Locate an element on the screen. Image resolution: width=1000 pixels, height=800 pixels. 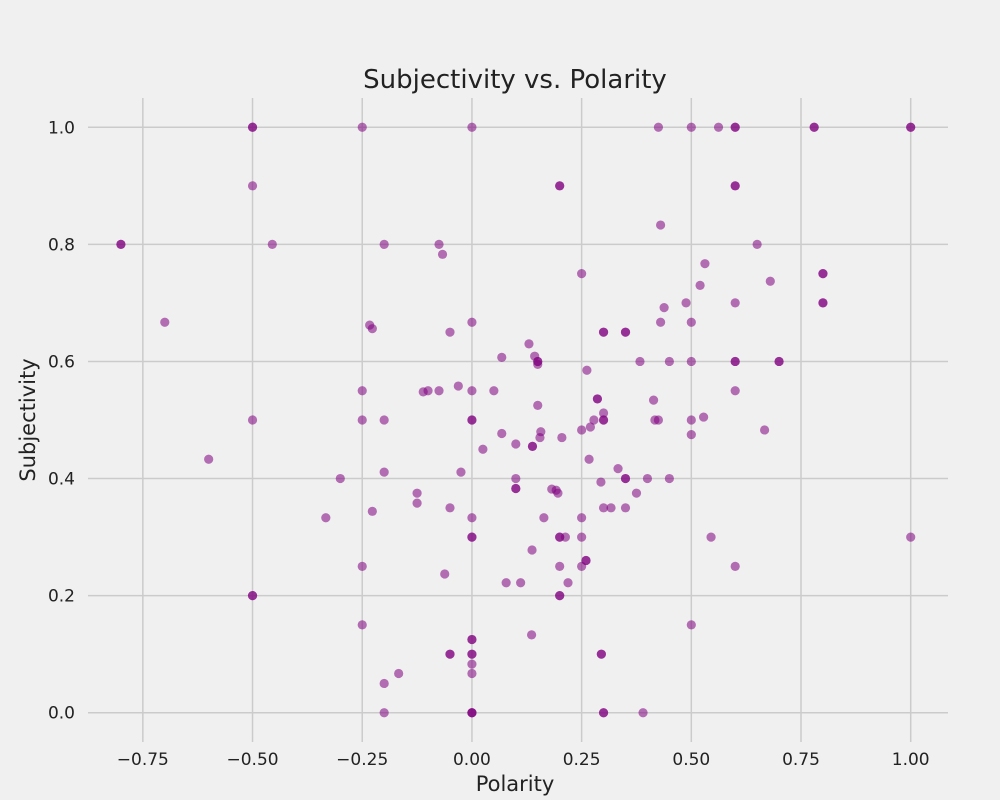
y-tick-label: 0.2 is located at coordinates (61, 597).